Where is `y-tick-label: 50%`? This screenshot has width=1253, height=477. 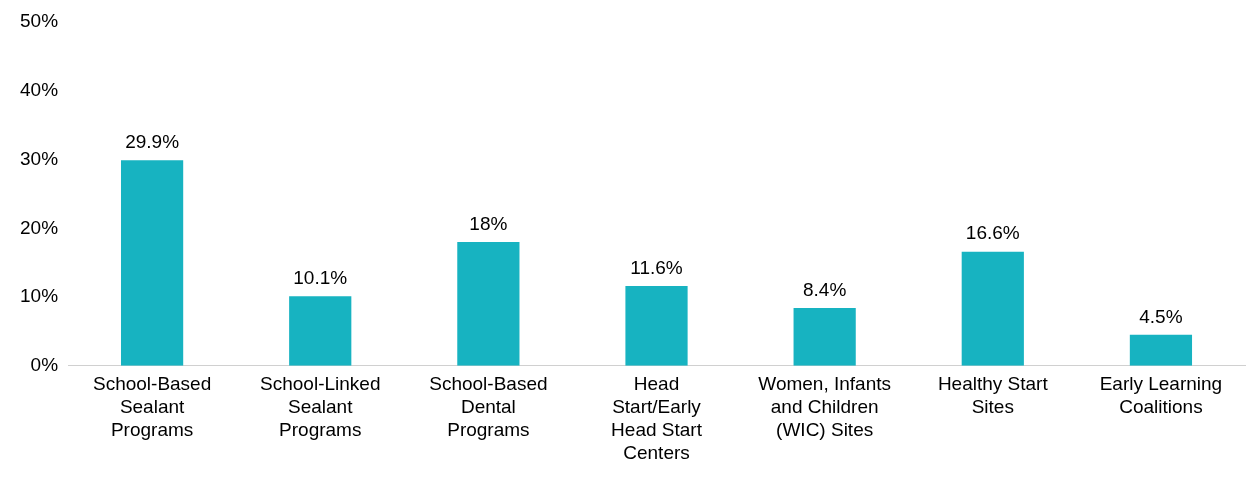 y-tick-label: 50% is located at coordinates (39, 21).